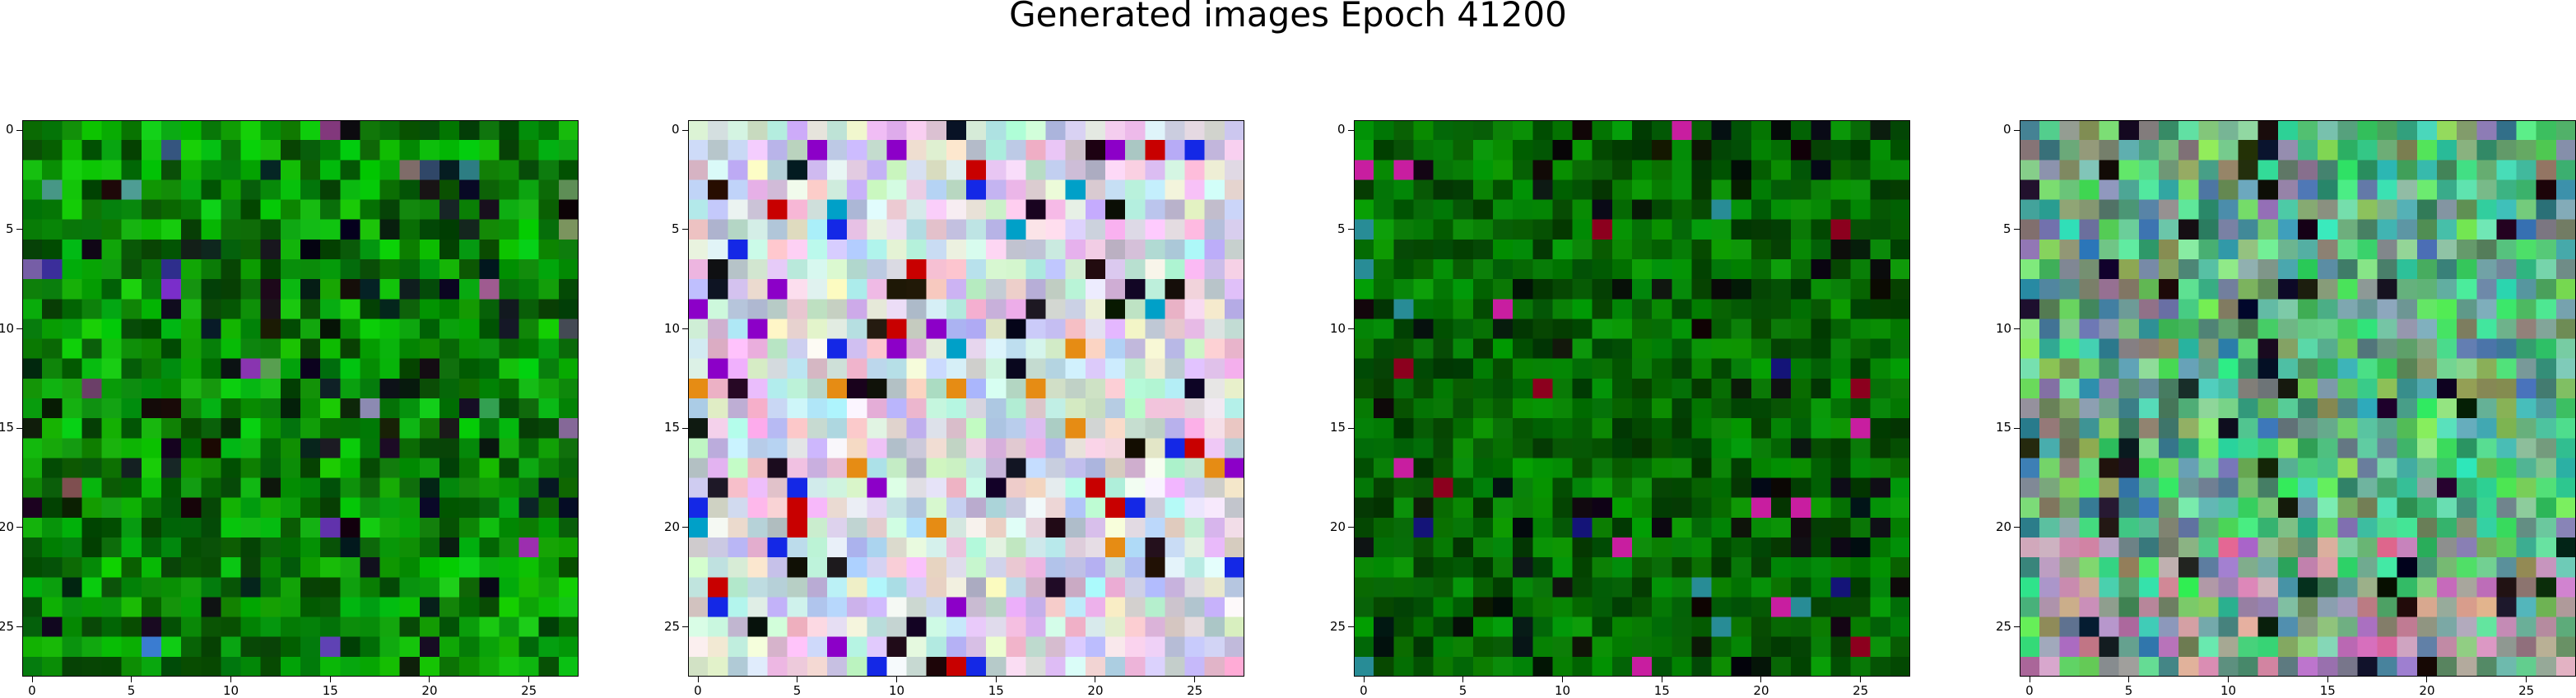  I want to click on figure-title: Generated images Epoch 41200, so click(1288, 24).